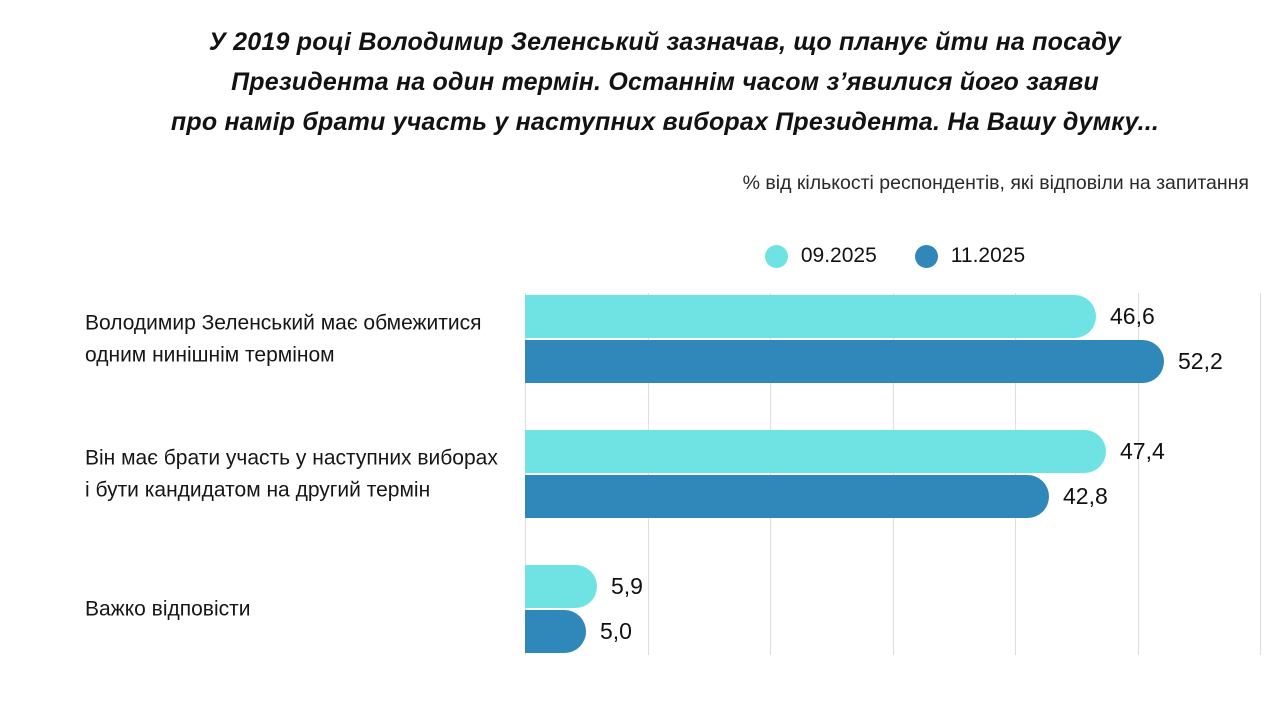 The width and height of the screenshot is (1280, 703). What do you see at coordinates (895, 256) in the screenshot?
I see `legend: 09.2025 11.2025` at bounding box center [895, 256].